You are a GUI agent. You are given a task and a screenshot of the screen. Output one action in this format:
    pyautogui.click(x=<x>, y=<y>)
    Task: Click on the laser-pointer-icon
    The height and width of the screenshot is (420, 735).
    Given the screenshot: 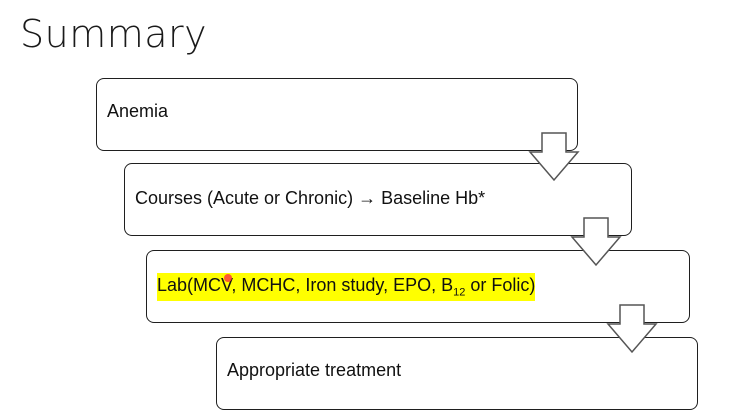 What is the action you would take?
    pyautogui.click(x=228, y=278)
    